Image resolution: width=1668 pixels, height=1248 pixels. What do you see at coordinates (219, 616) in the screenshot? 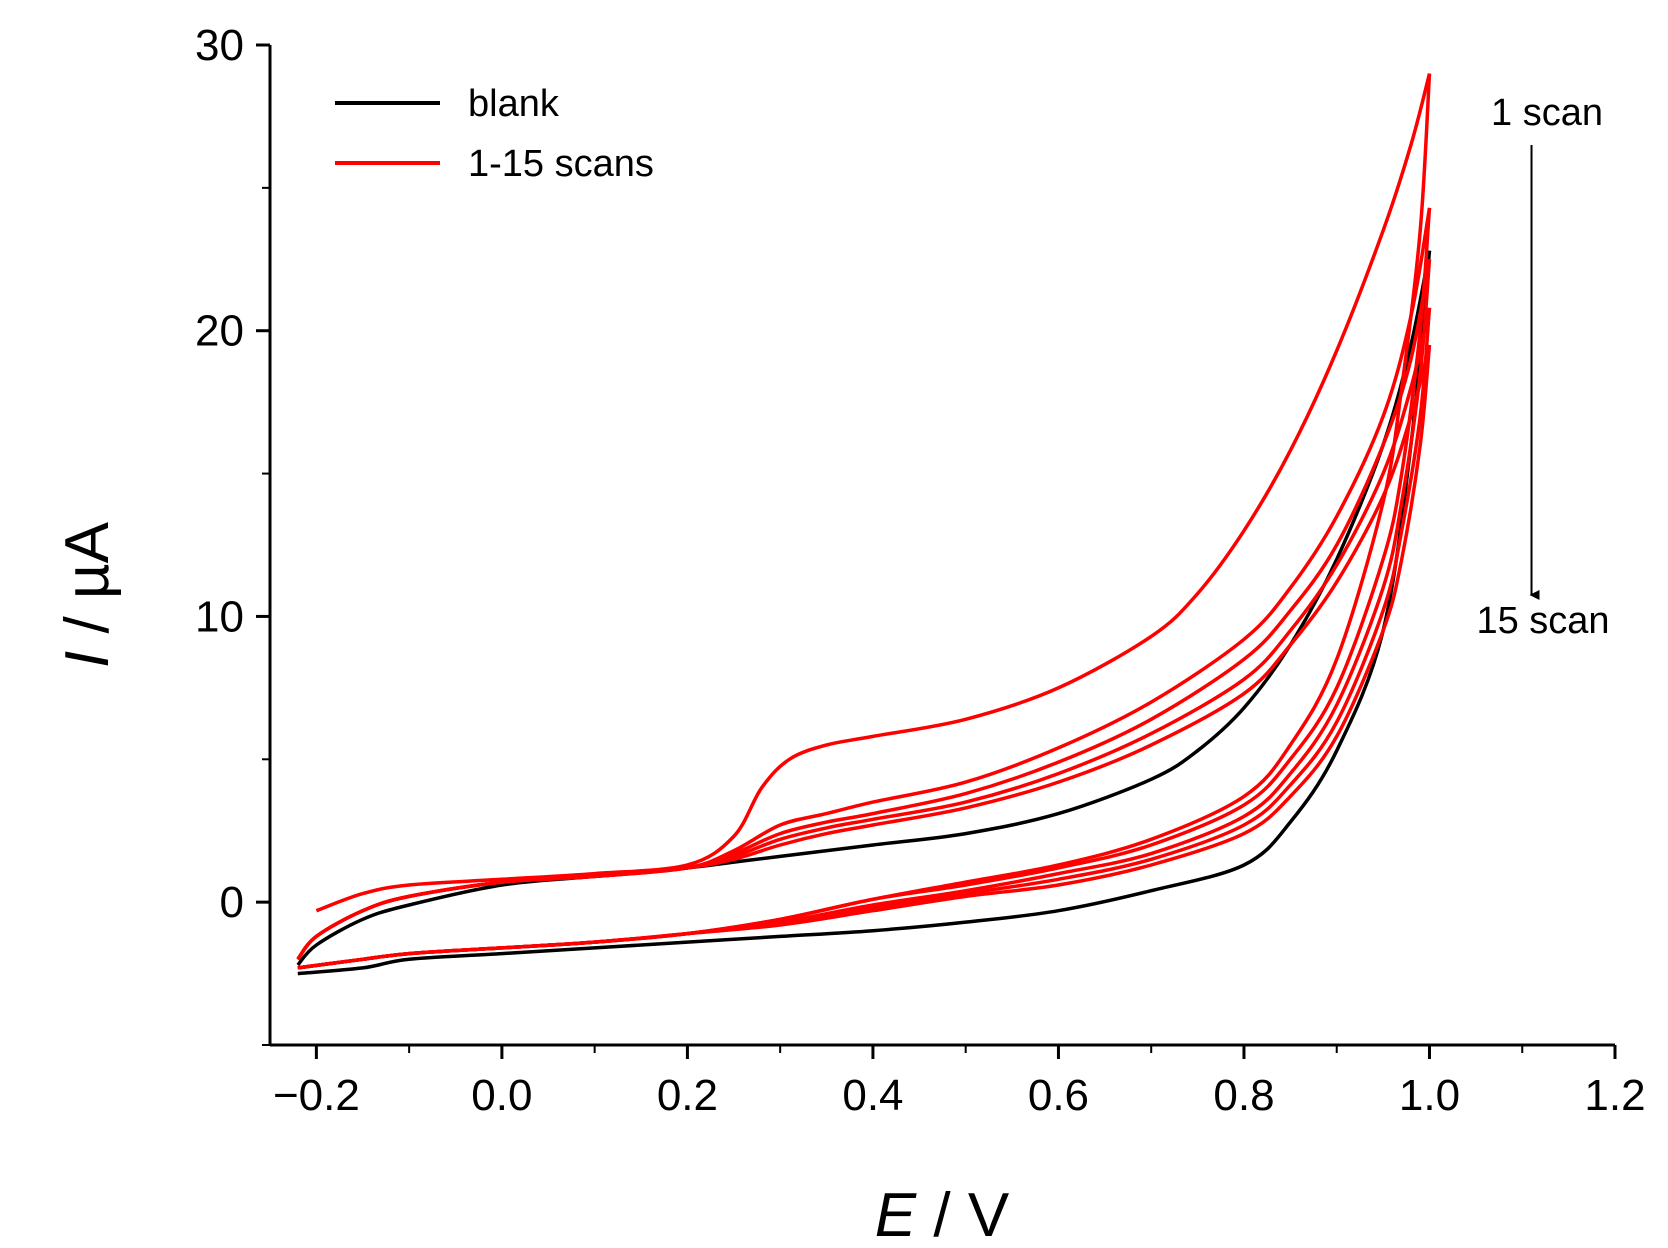
I see `y-tick-label: 10` at bounding box center [219, 616].